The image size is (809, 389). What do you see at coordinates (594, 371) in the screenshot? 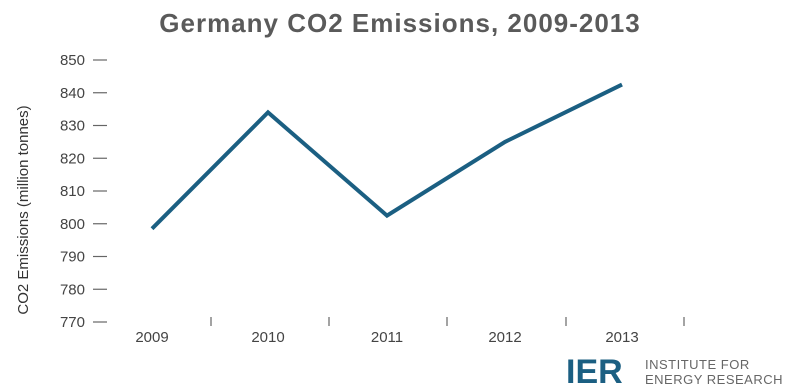
I see `logo-mark: IER` at bounding box center [594, 371].